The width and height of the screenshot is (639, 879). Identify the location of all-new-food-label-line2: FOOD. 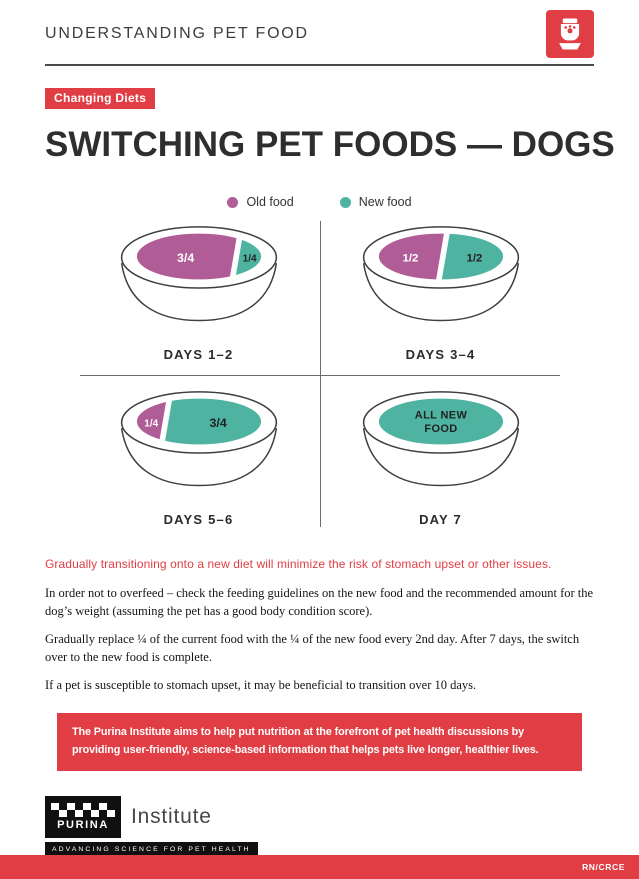
(440, 429).